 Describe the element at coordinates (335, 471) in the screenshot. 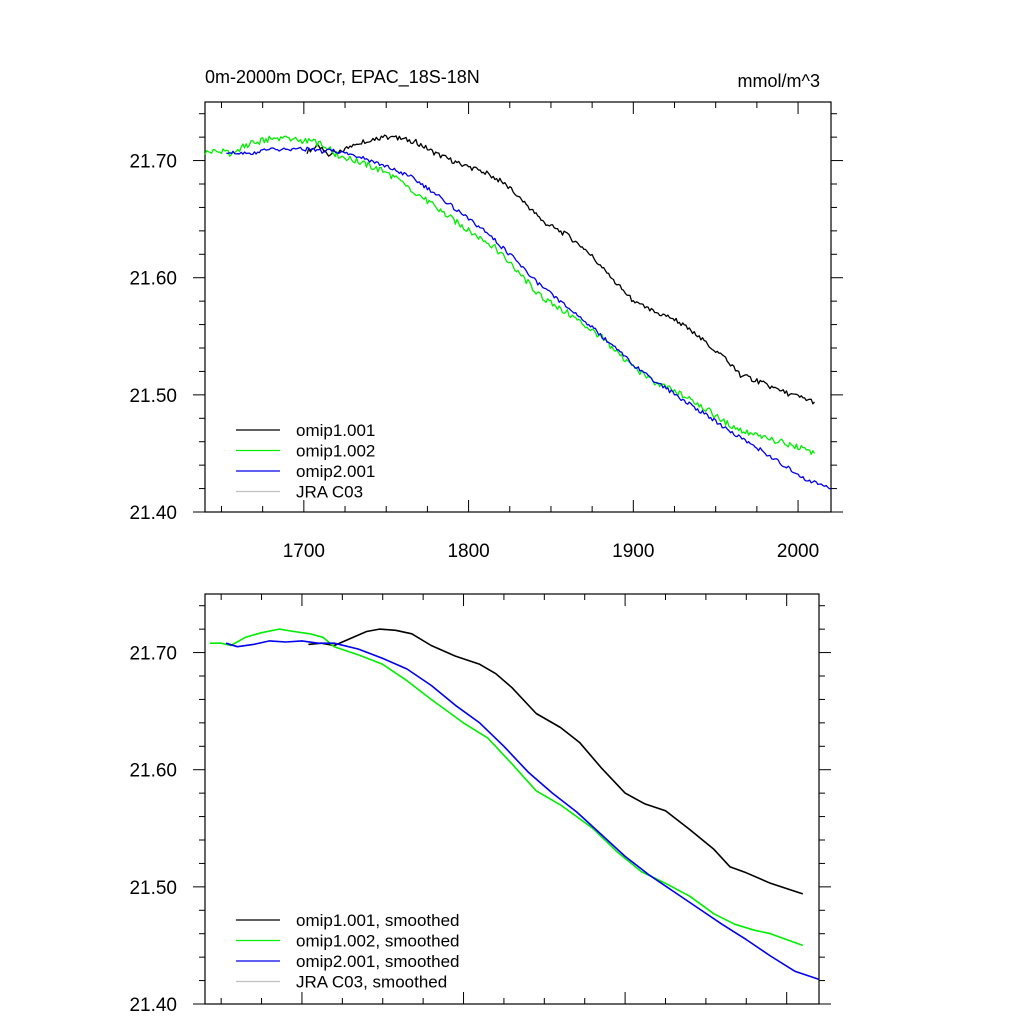

I see `legend-label: omip2.001` at that location.